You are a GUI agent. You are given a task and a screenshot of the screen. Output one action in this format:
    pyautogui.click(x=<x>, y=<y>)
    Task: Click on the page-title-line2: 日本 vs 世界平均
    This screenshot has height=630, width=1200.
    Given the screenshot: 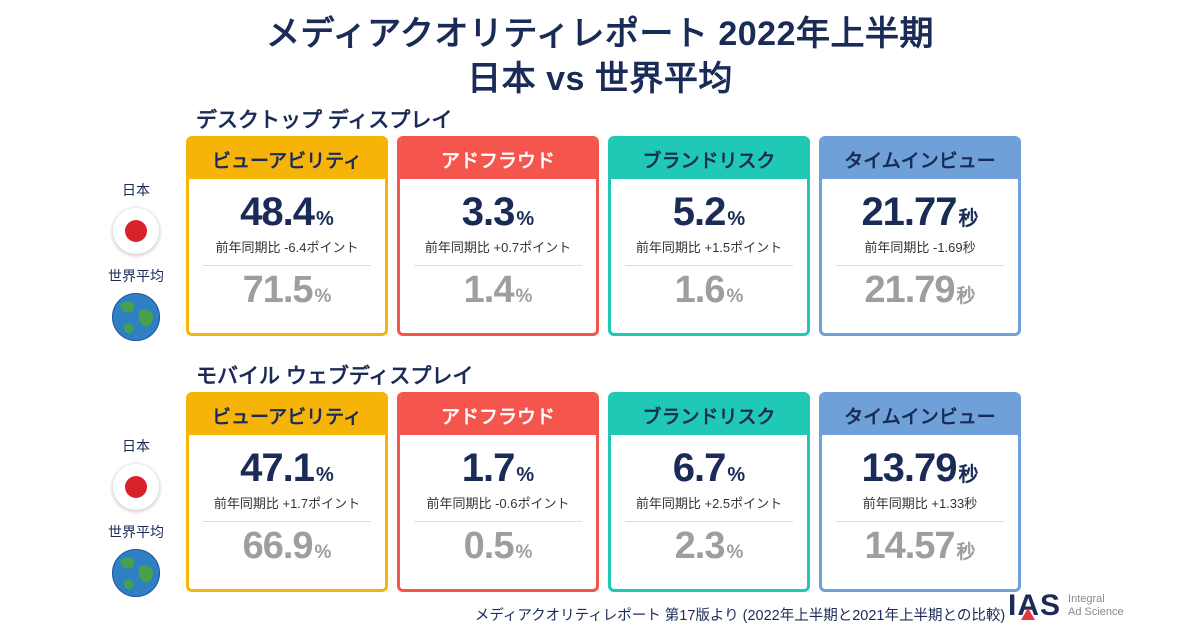 What is the action you would take?
    pyautogui.click(x=600, y=78)
    